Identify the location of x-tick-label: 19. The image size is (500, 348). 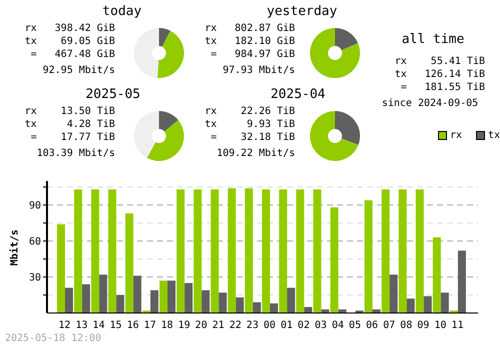
(184, 326).